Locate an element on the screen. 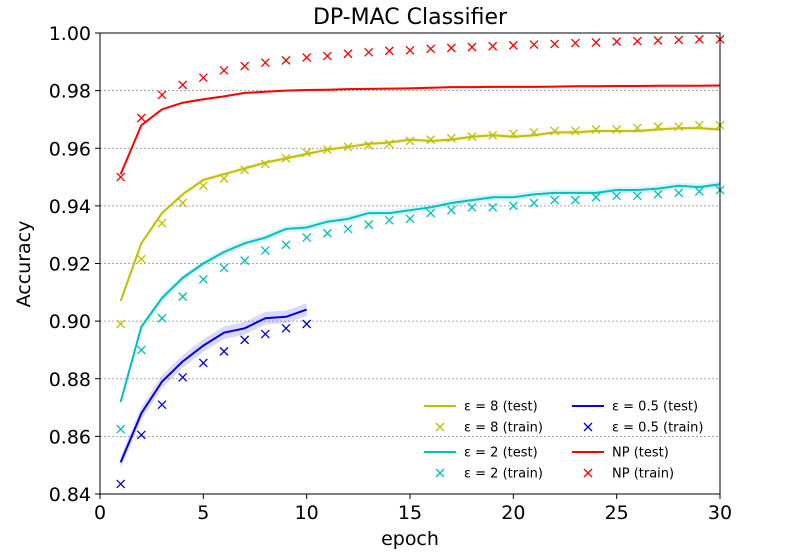 This screenshot has height=560, width=800. y-tick-label: 0.92 is located at coordinates (70, 265).